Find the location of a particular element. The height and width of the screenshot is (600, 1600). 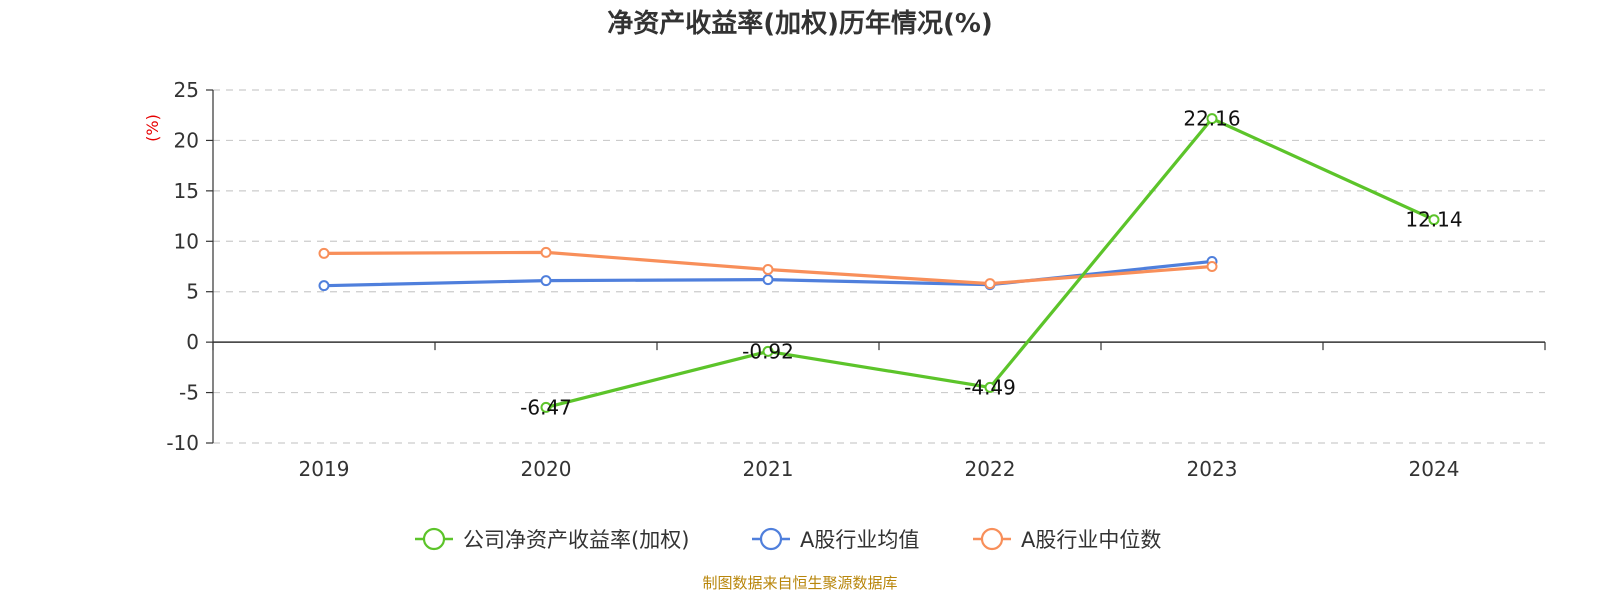

legend-item-0: 公司净资产收益率(加权) is located at coordinates (552, 539).